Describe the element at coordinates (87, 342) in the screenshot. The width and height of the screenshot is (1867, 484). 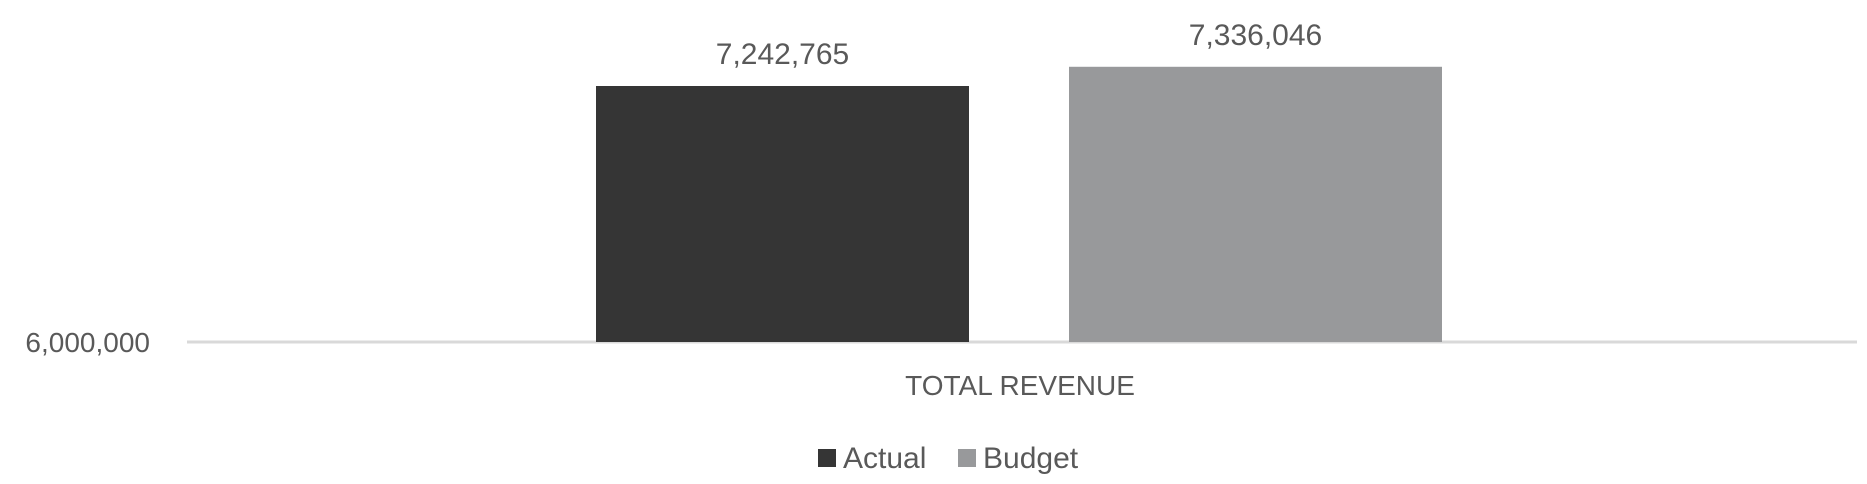
I see `y-tick-label: 6,000,000` at that location.